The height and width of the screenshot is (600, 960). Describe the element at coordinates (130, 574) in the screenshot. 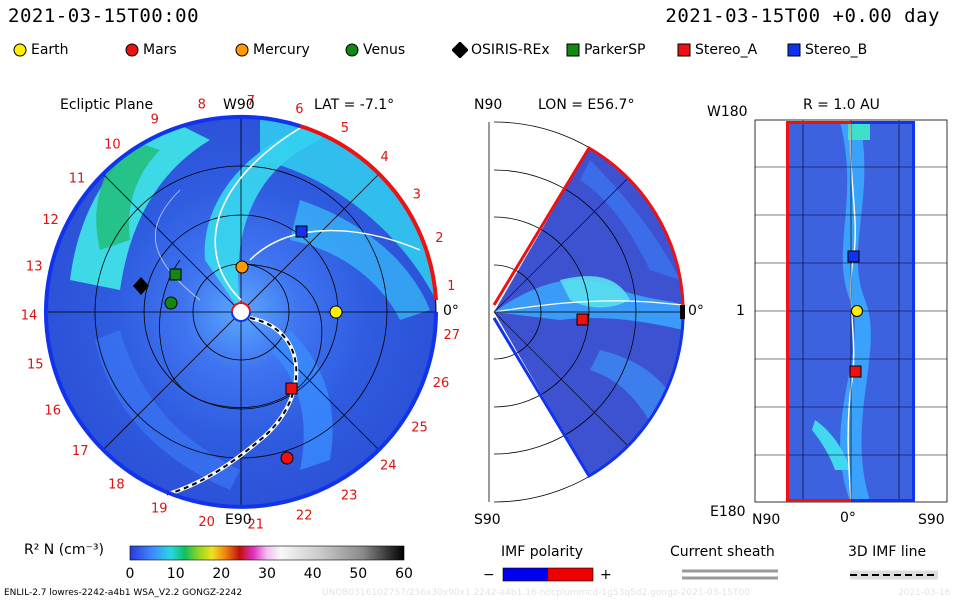

I see `colorbar-tick-label: 0` at that location.